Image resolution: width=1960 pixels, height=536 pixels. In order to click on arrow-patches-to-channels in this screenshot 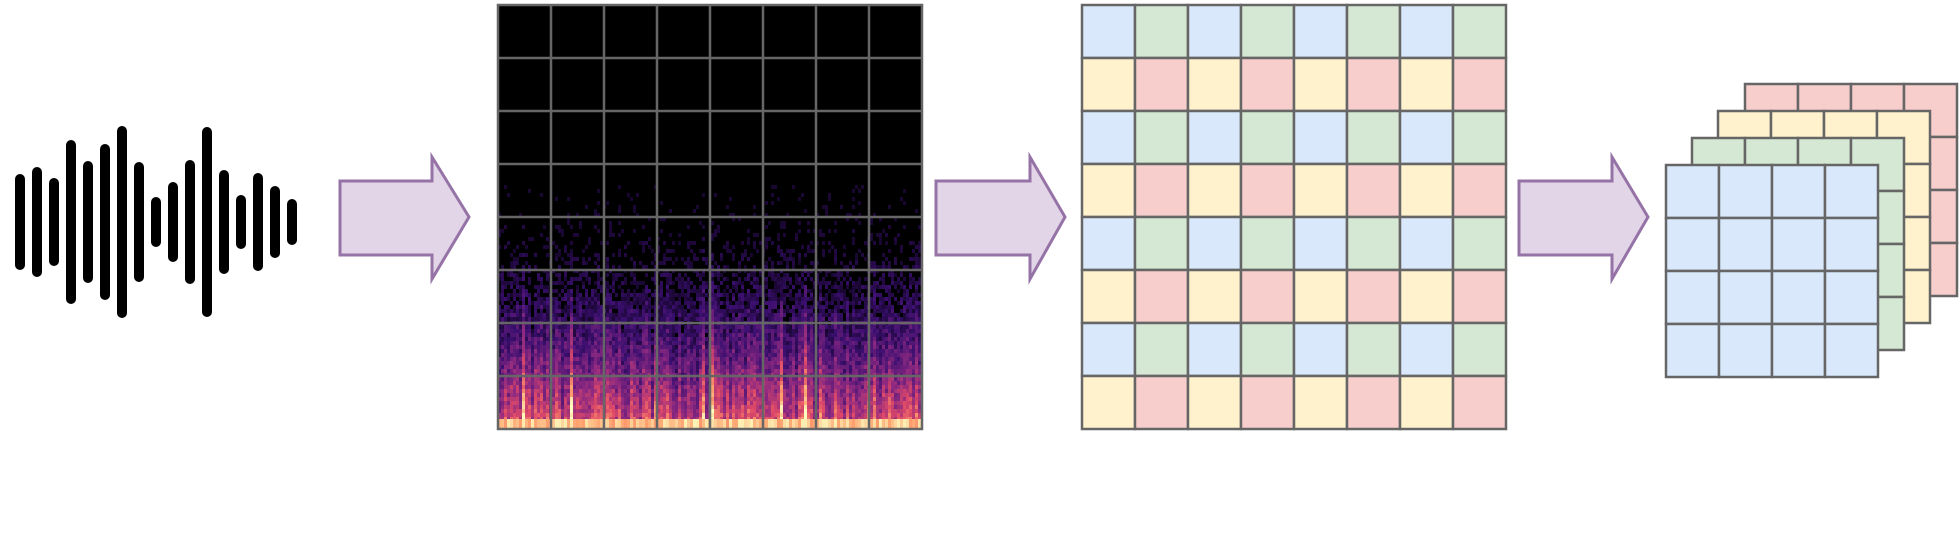, I will do `click(1583, 218)`.